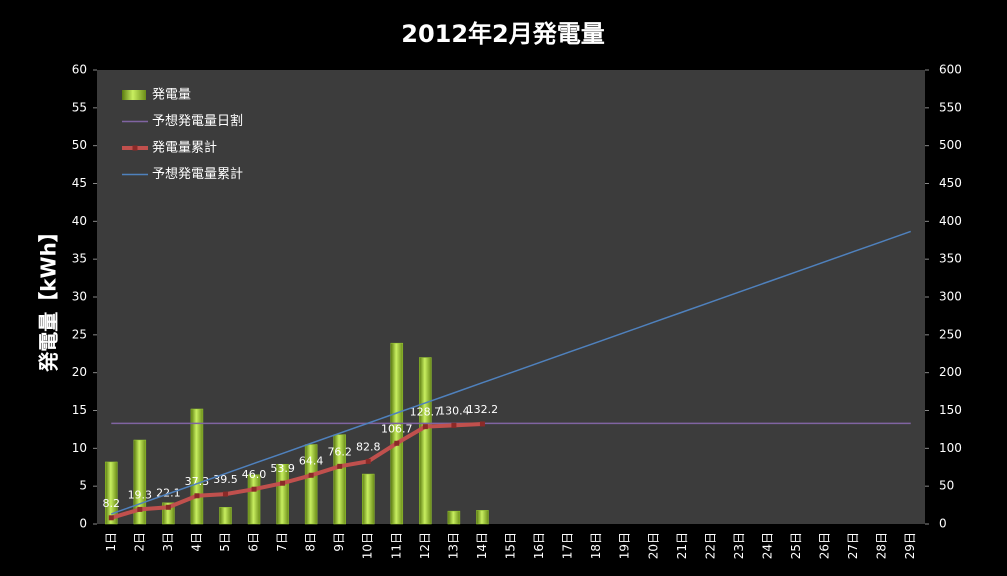 The height and width of the screenshot is (576, 1007). Describe the element at coordinates (168, 542) in the screenshot. I see `x-tick-label: 3日` at that location.